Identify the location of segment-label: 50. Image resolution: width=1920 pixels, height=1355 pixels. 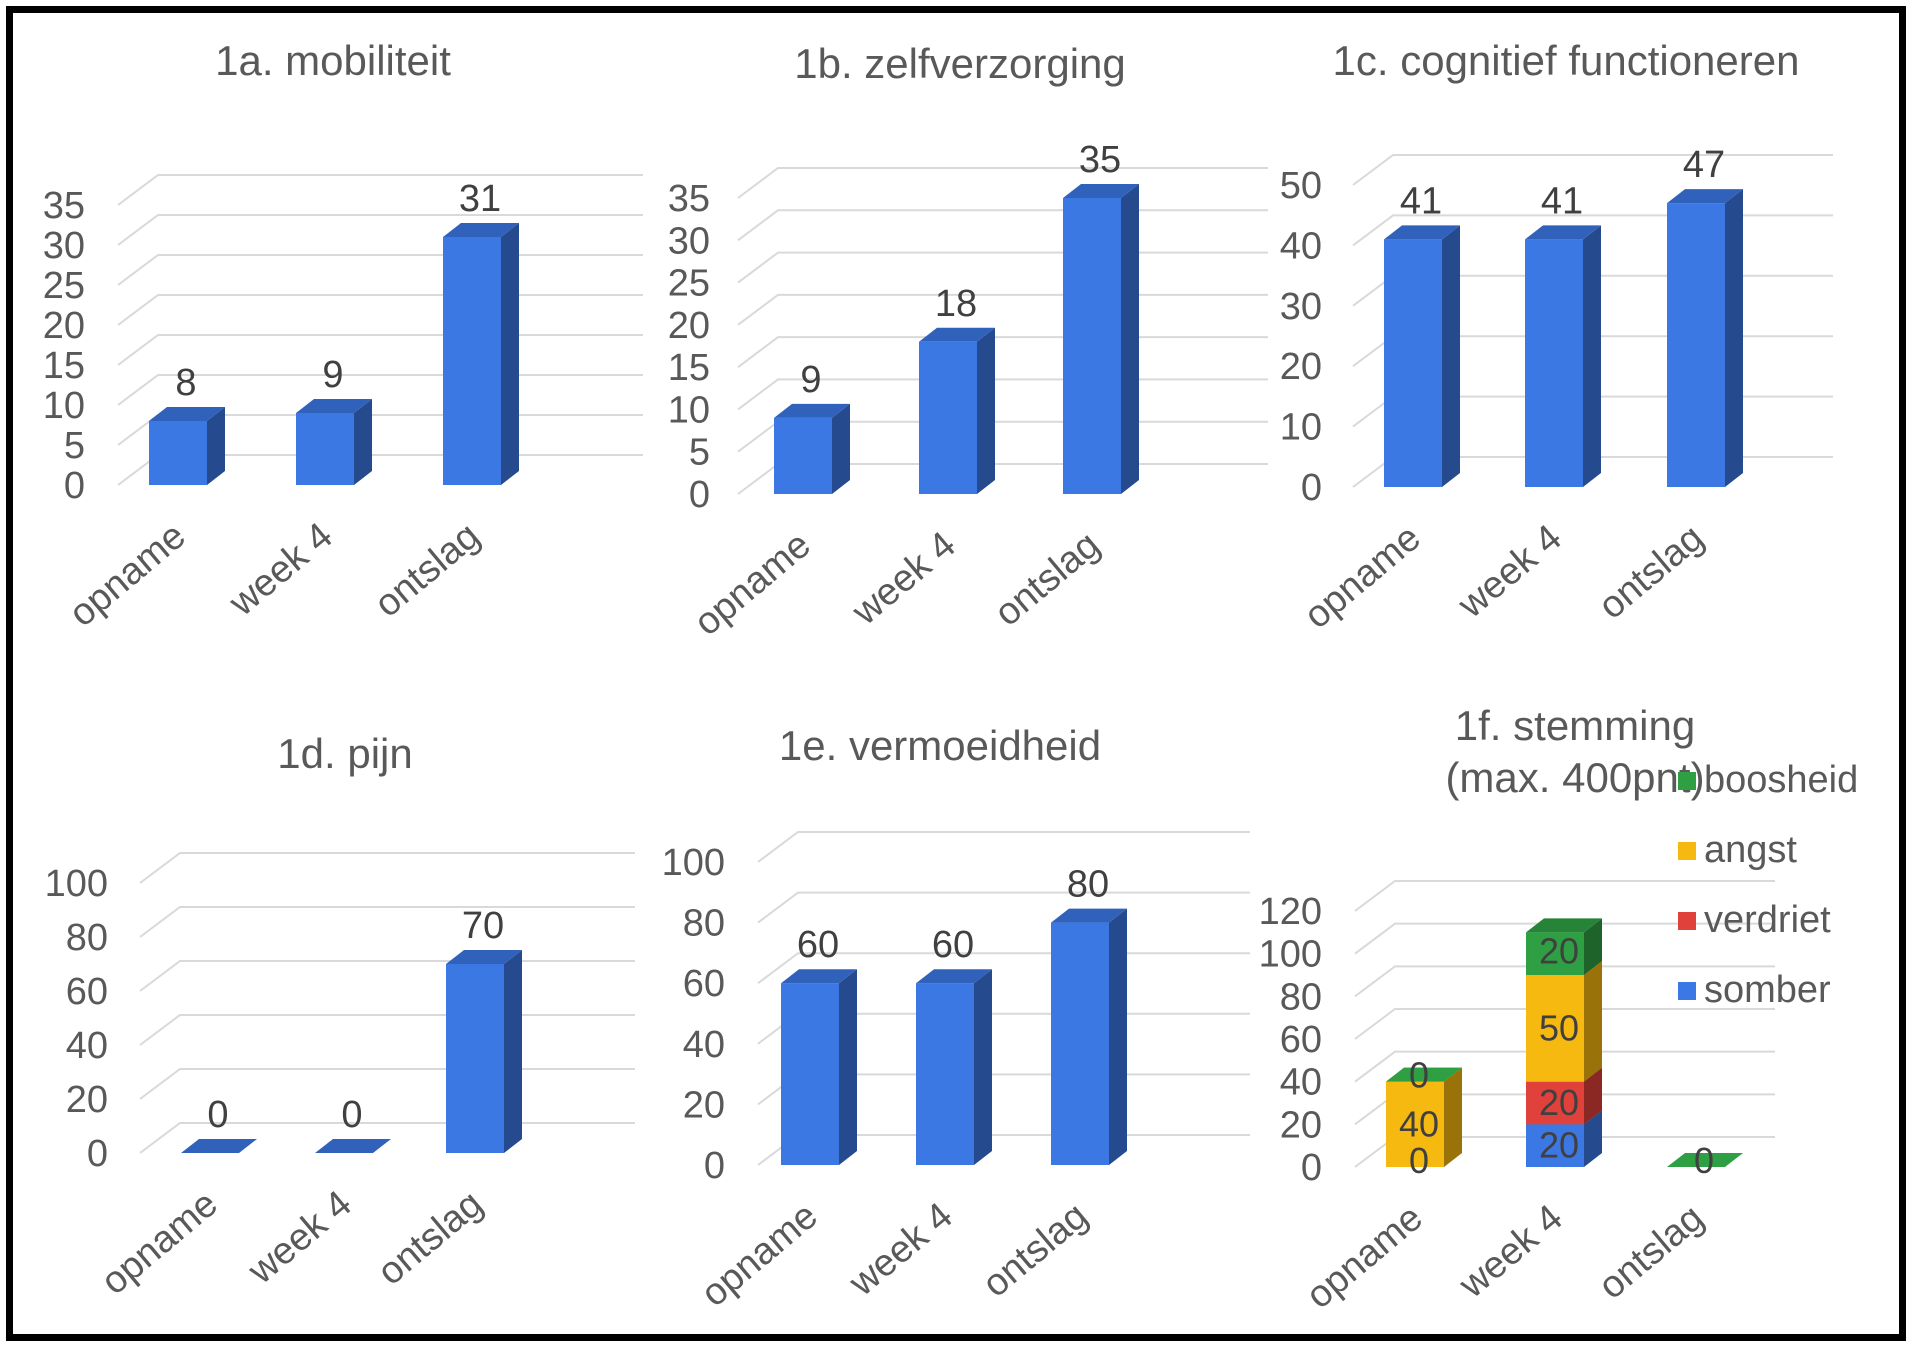
(1559, 1027).